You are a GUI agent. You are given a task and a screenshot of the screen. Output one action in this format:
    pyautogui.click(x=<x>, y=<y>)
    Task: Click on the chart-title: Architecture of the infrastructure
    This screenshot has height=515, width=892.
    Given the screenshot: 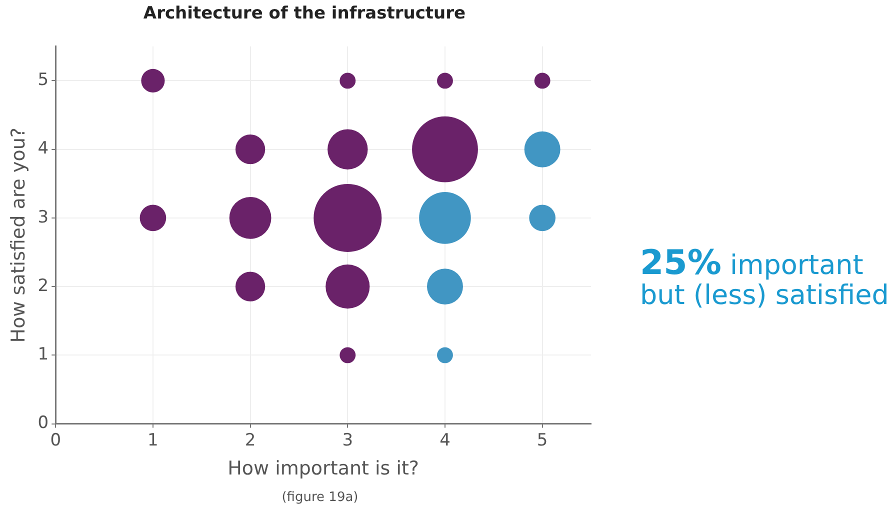 What is the action you would take?
    pyautogui.click(x=304, y=14)
    